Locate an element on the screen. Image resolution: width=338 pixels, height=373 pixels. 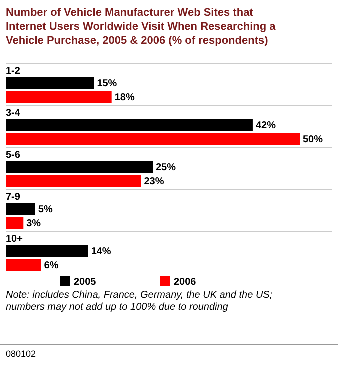
data-label: 3% is located at coordinates (34, 224).